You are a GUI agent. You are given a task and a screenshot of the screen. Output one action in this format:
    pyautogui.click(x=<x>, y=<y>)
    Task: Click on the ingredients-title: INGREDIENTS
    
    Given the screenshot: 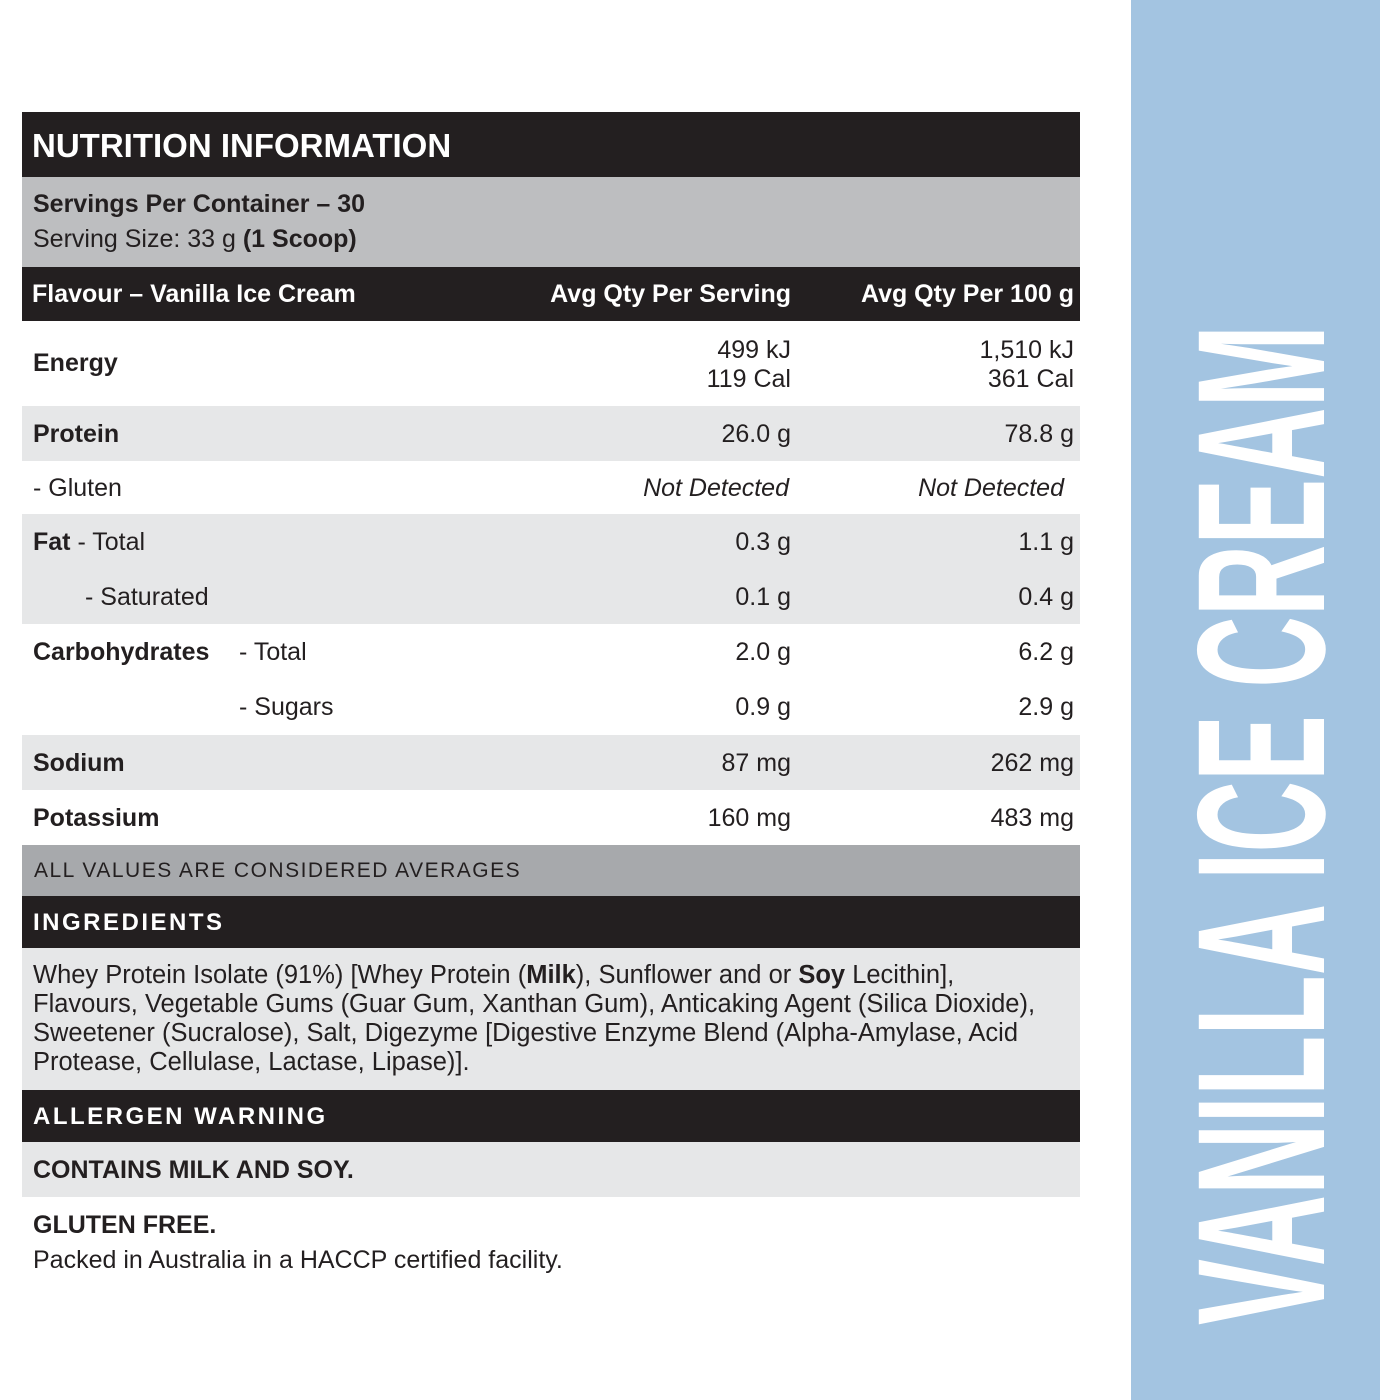 What is the action you would take?
    pyautogui.click(x=129, y=922)
    